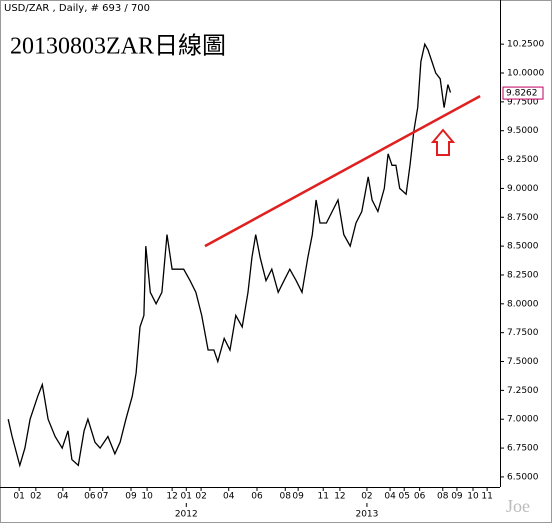 The image size is (552, 527). I want to click on y-tick-label: 7.5000, so click(523, 362).